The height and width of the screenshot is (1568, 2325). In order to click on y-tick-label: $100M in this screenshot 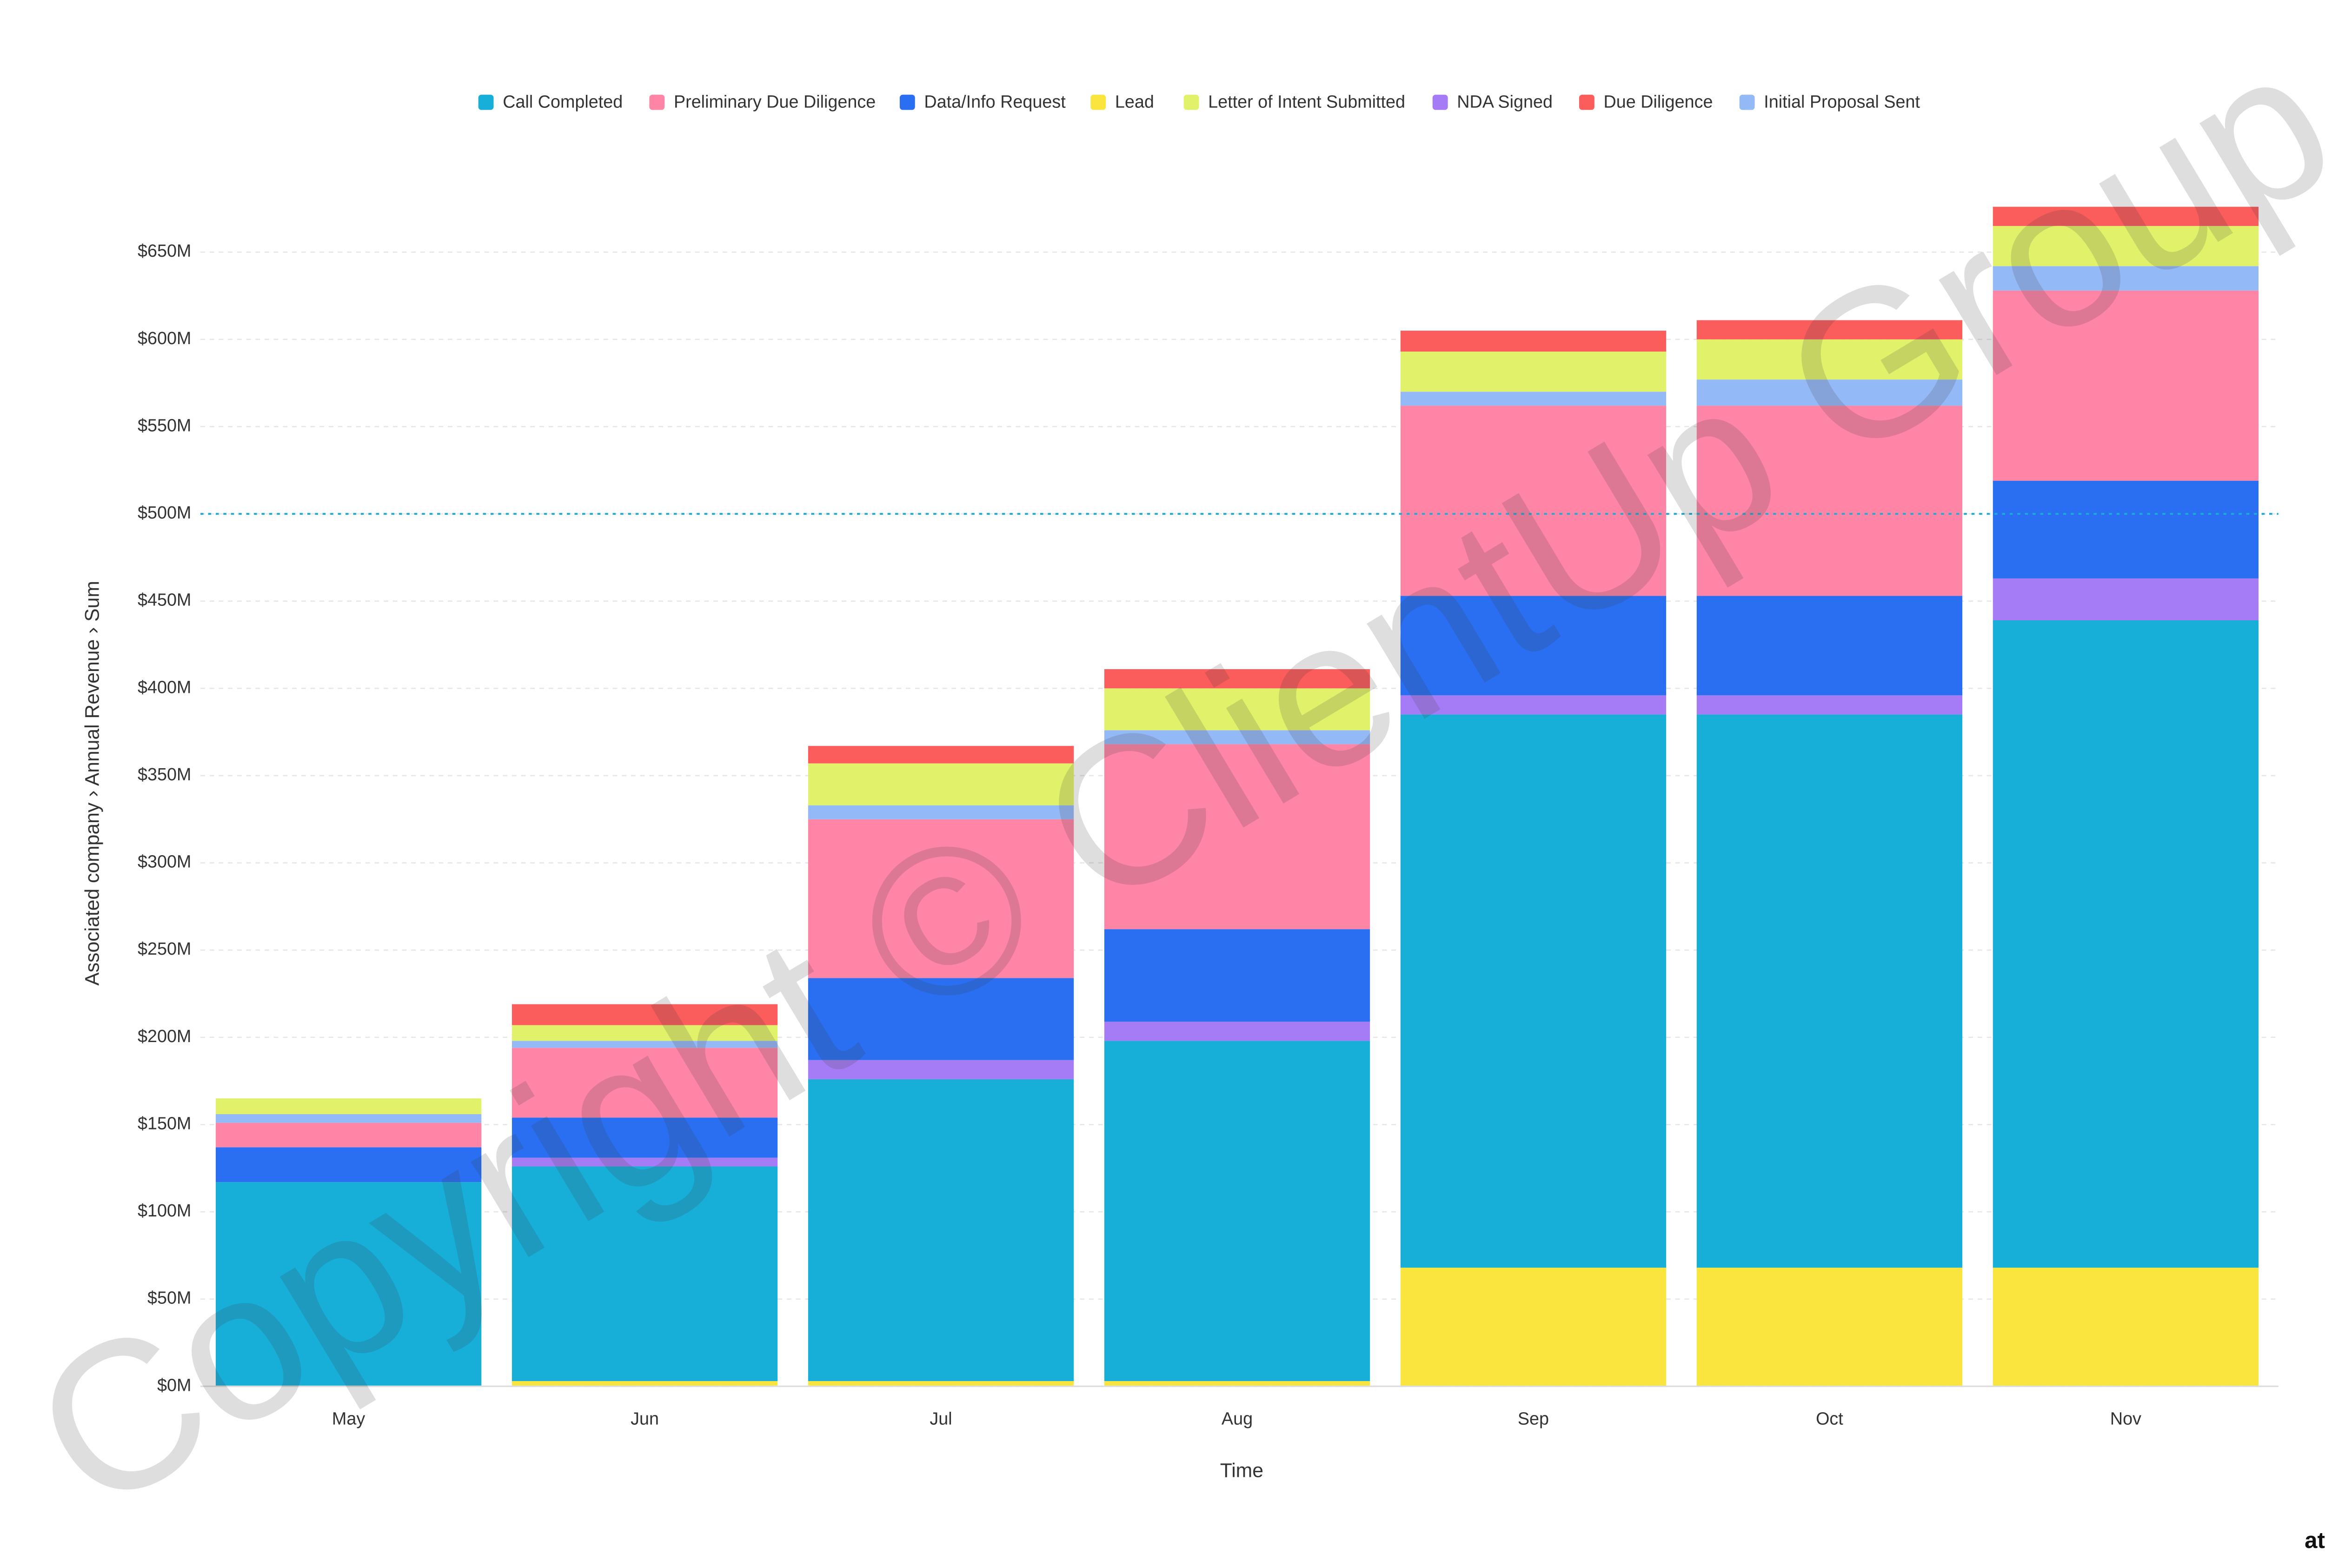, I will do `click(164, 1210)`.